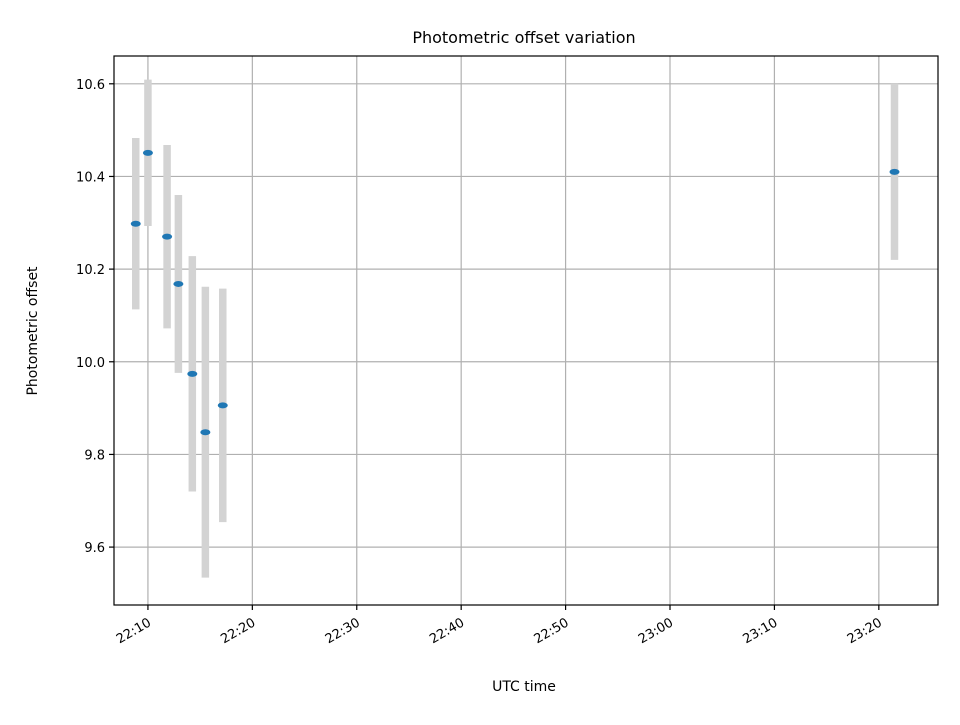 The image size is (960, 725). What do you see at coordinates (523, 37) in the screenshot?
I see `chart-title: Photometric offset variation` at bounding box center [523, 37].